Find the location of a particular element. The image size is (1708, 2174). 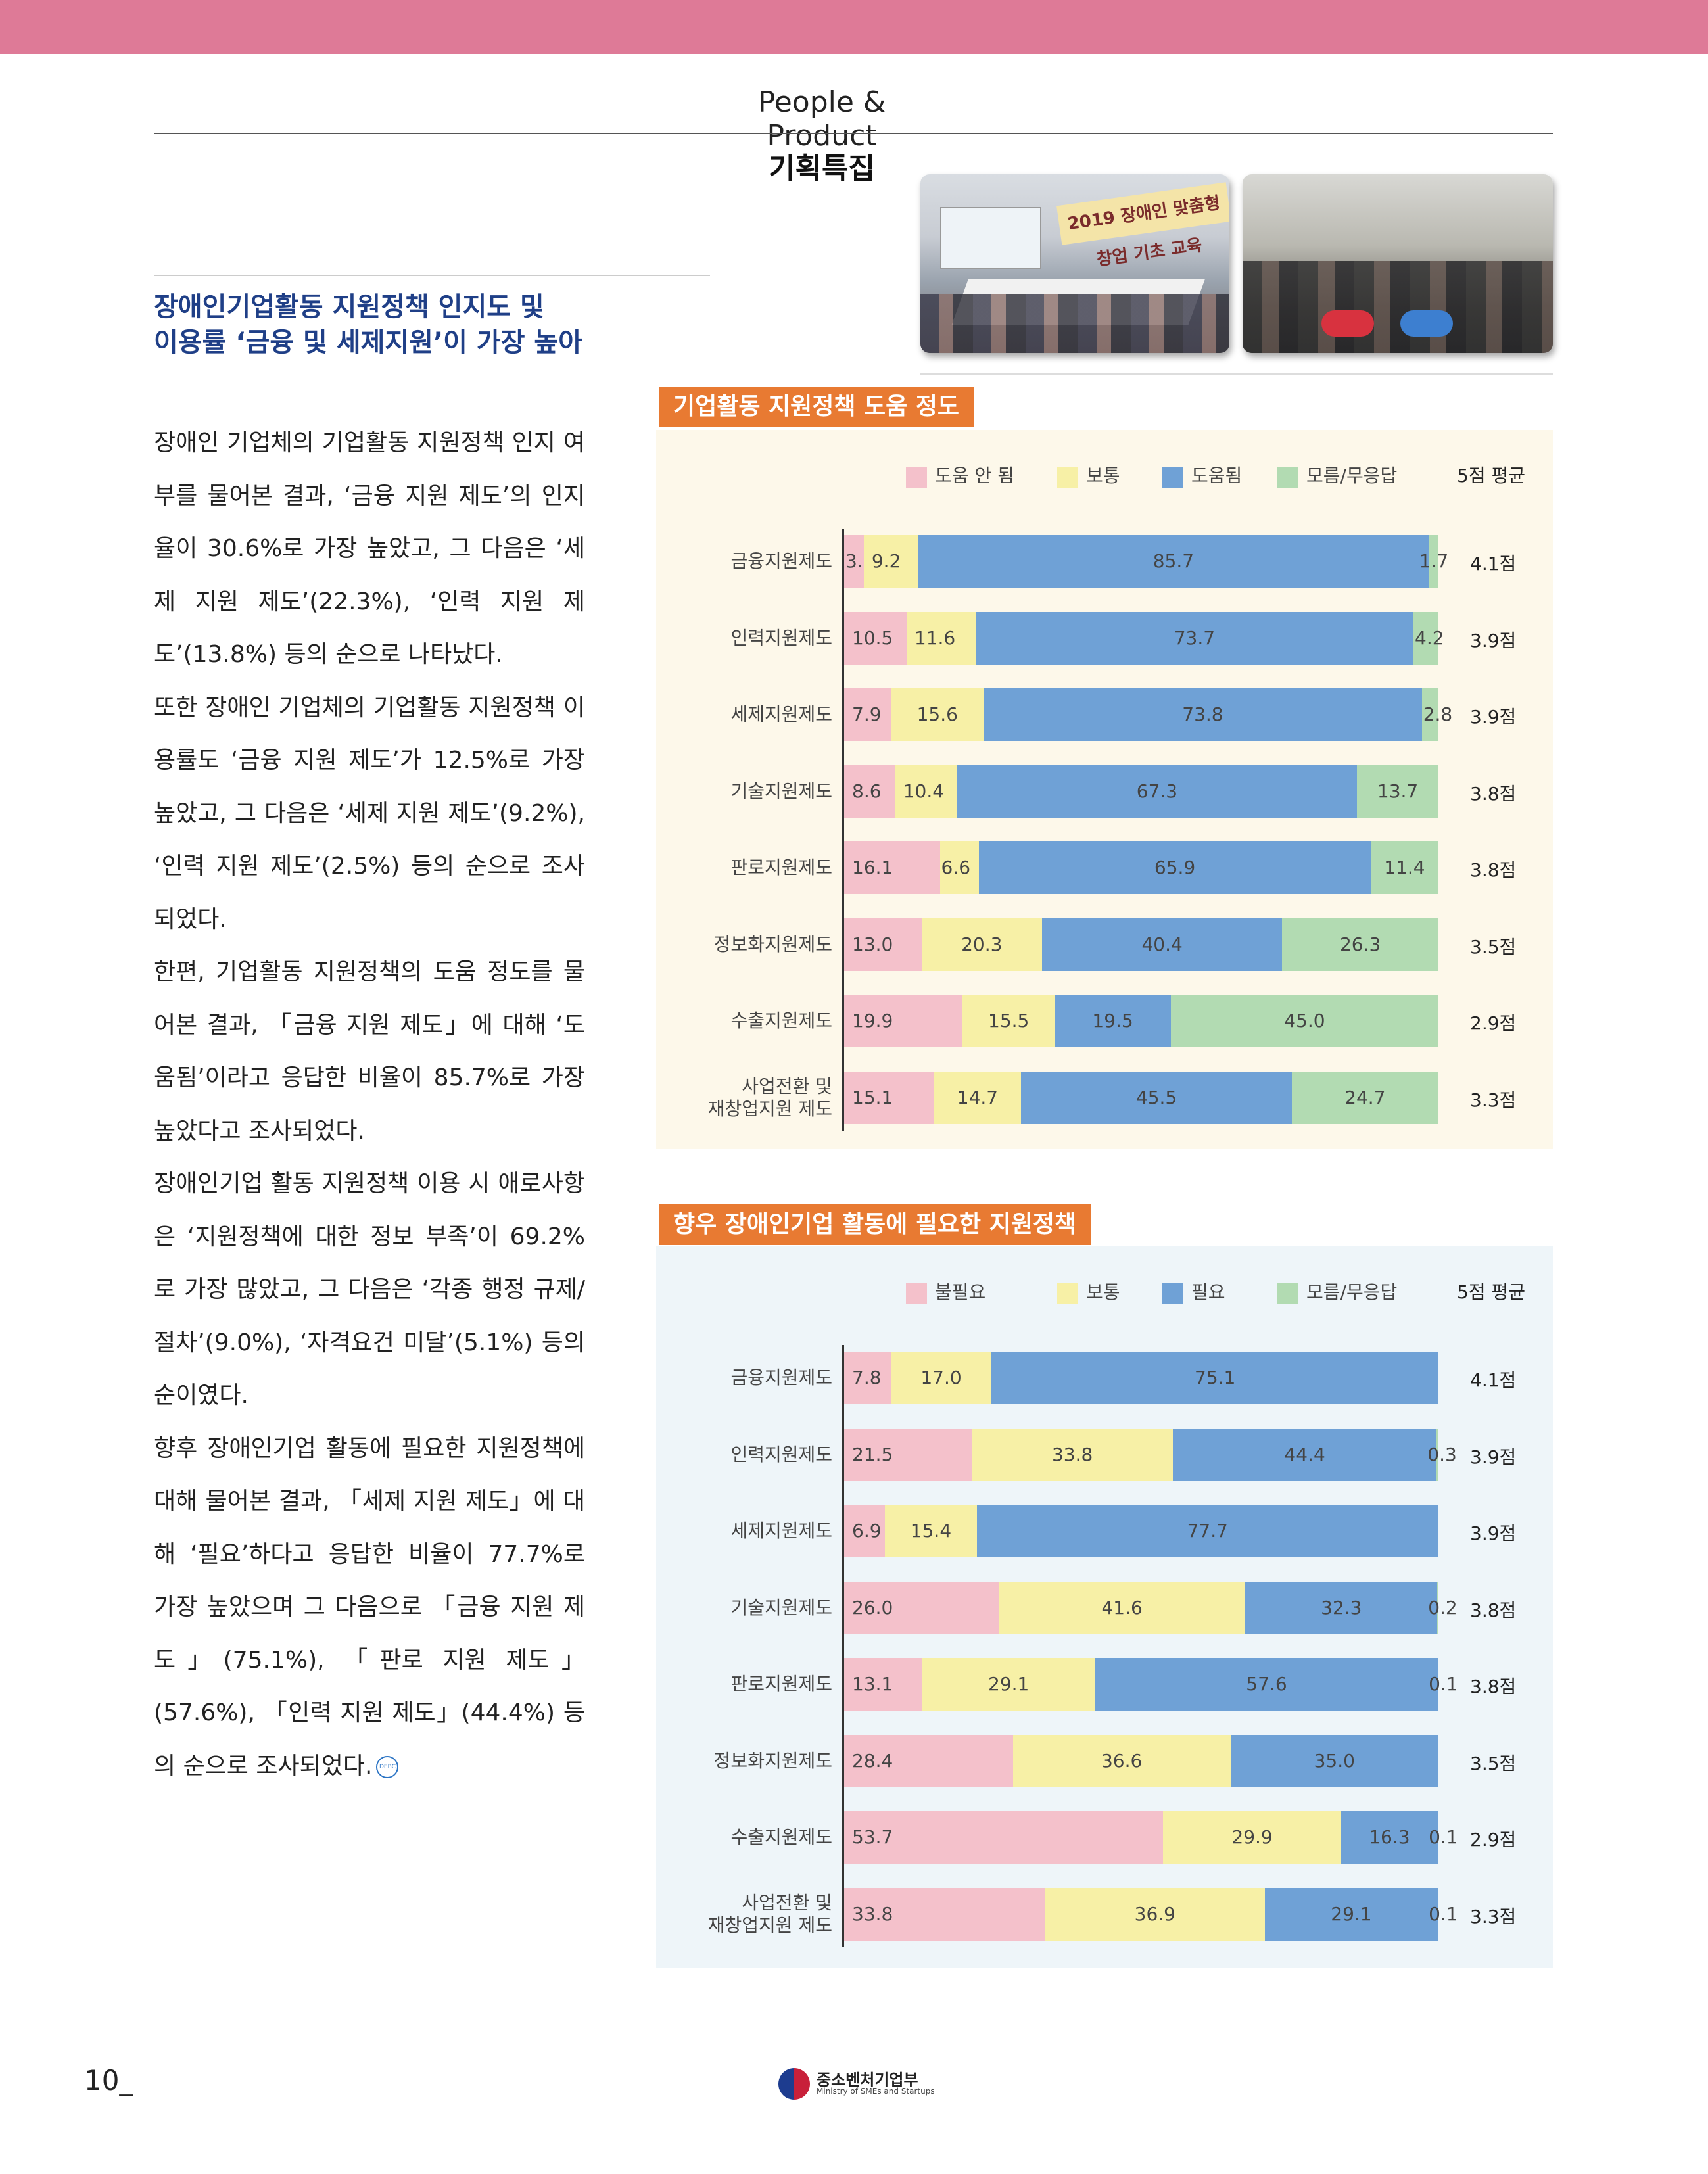

data-label: 29.9 is located at coordinates (1252, 1837).